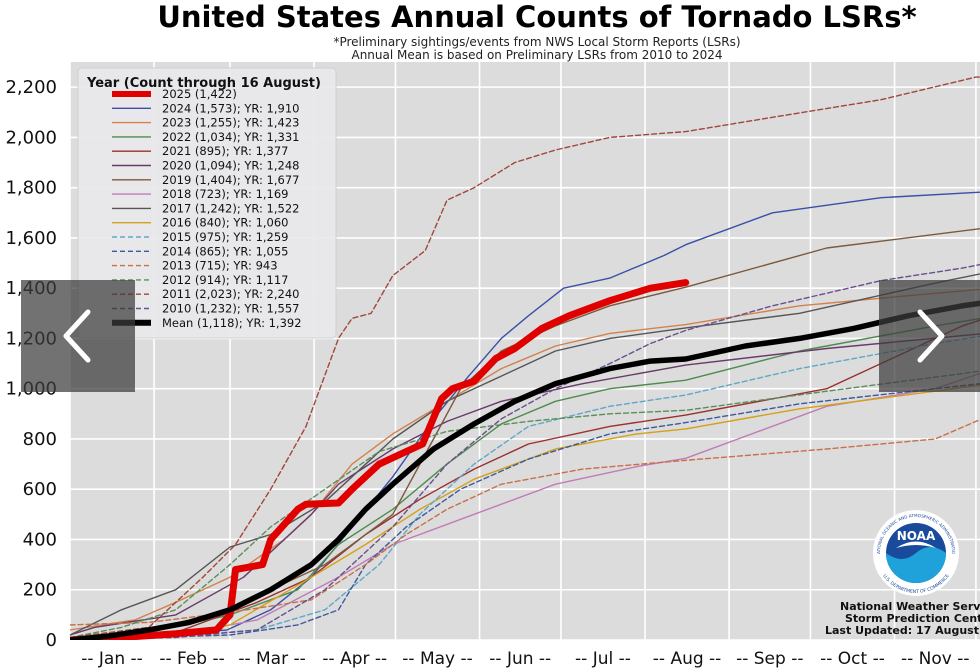 The image size is (980, 672). What do you see at coordinates (225, 194) in the screenshot?
I see `legend-label: 2018 (723); YR: 1,169` at bounding box center [225, 194].